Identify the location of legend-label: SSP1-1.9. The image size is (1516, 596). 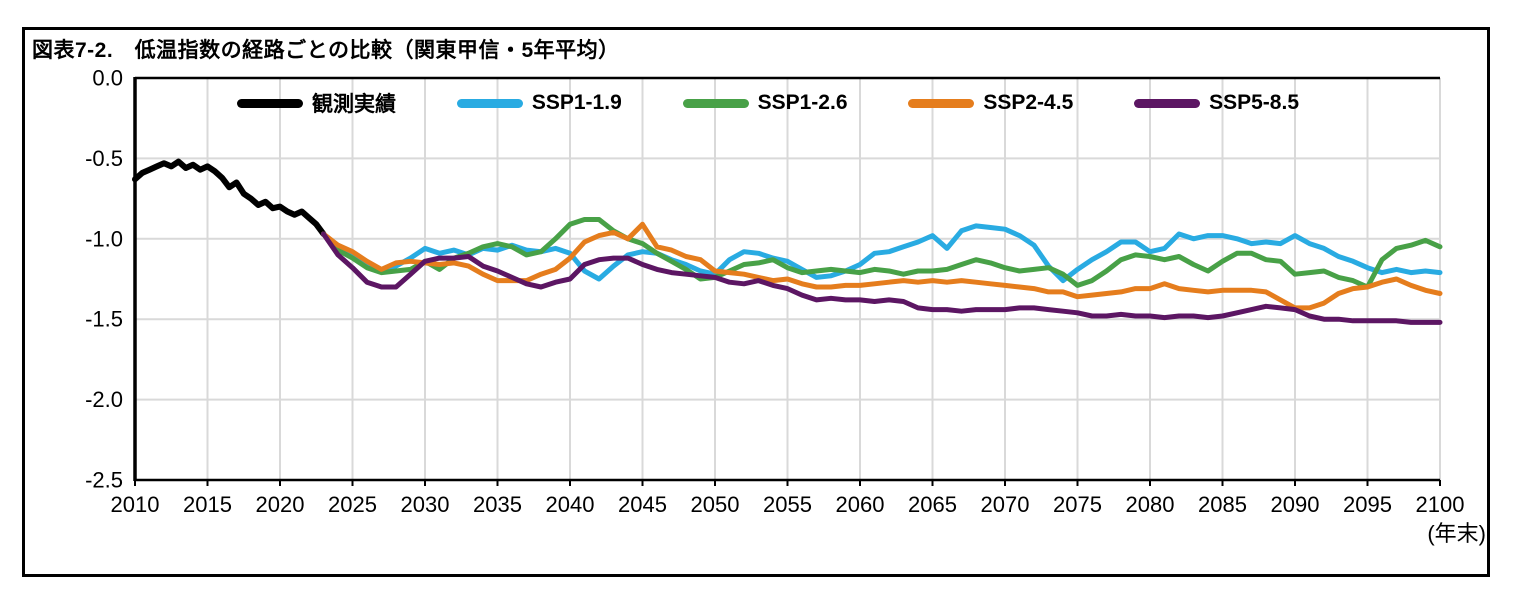
(576, 102).